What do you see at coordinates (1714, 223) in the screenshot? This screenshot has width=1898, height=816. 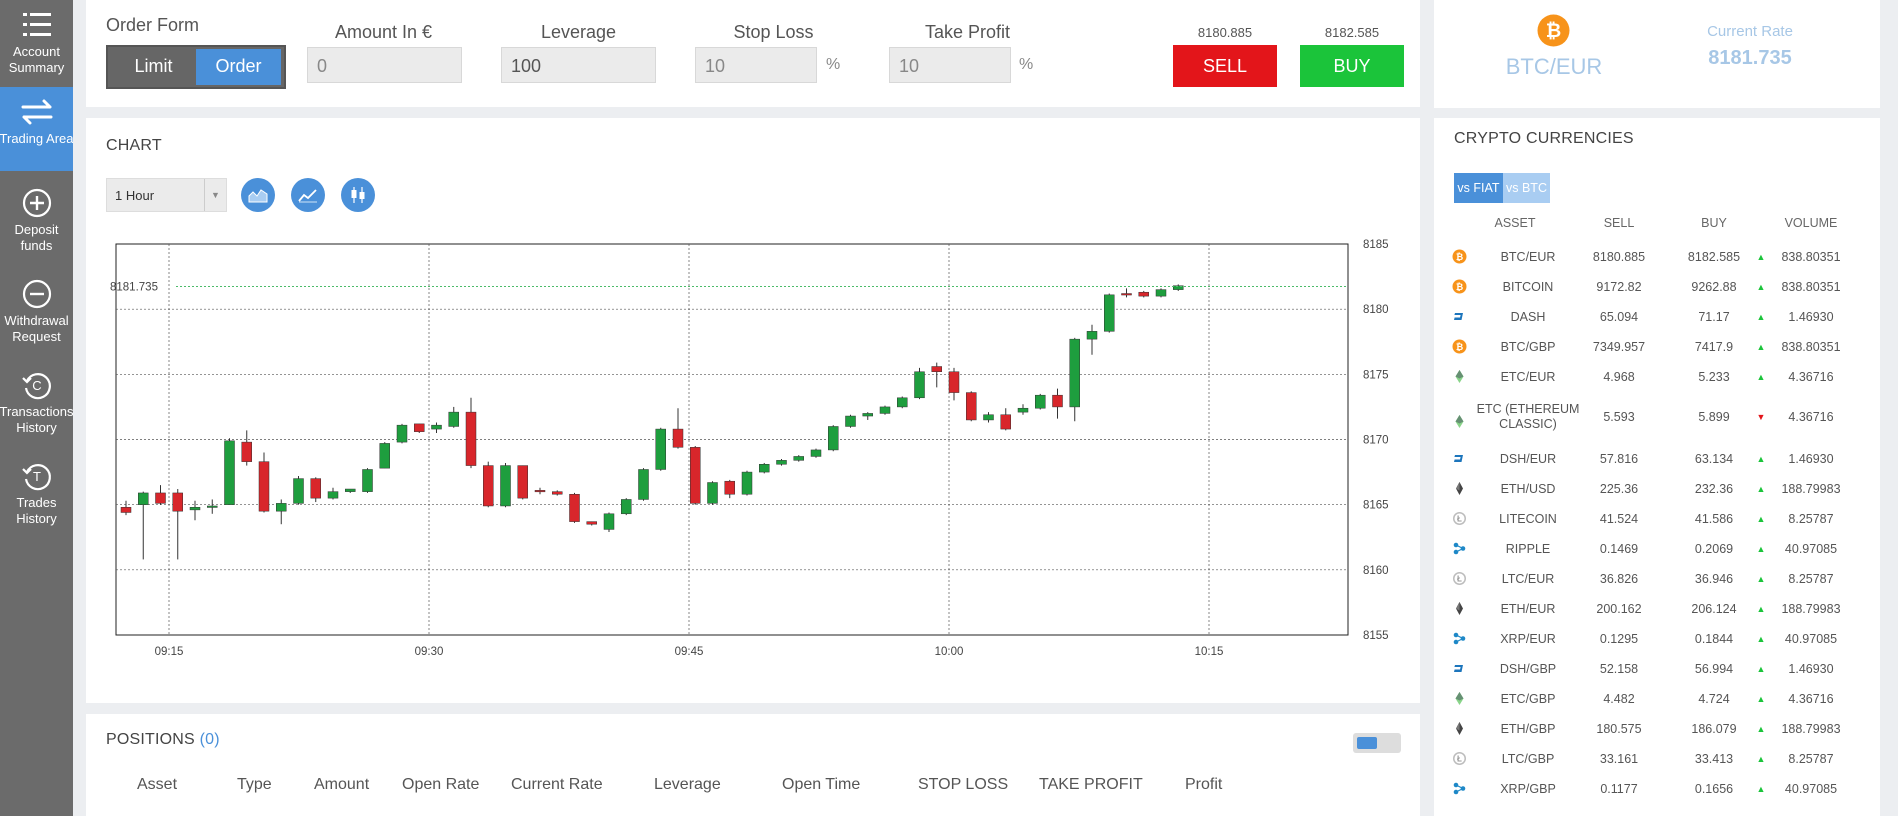 I see `col-header-buy: BUY` at bounding box center [1714, 223].